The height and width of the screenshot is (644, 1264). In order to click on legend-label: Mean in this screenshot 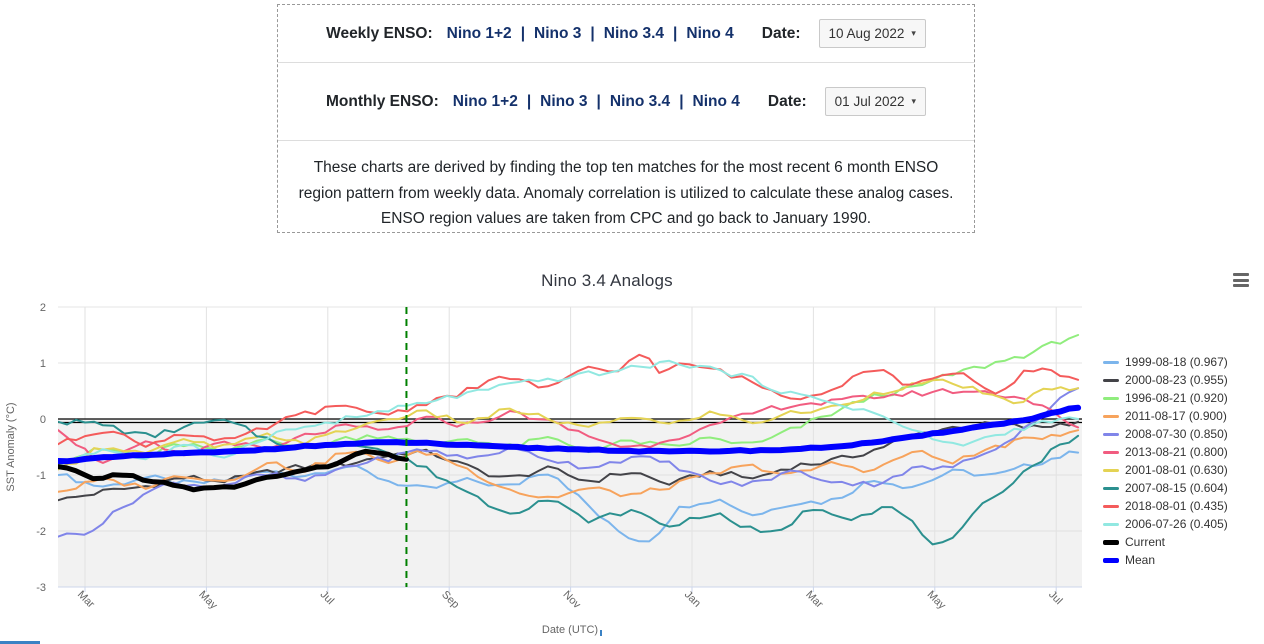, I will do `click(1140, 560)`.